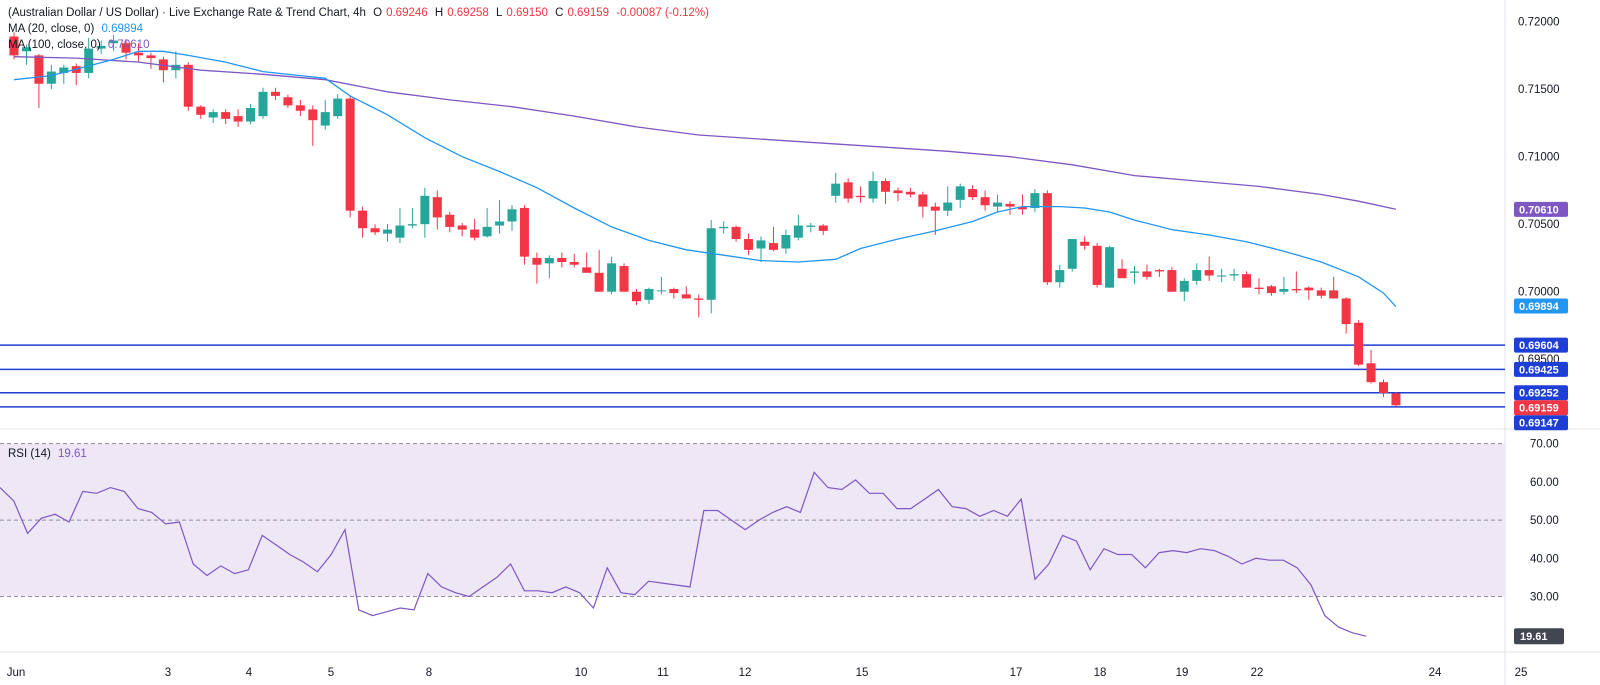 Image resolution: width=1600 pixels, height=685 pixels. I want to click on price-tag: 0.69252, so click(1541, 393).